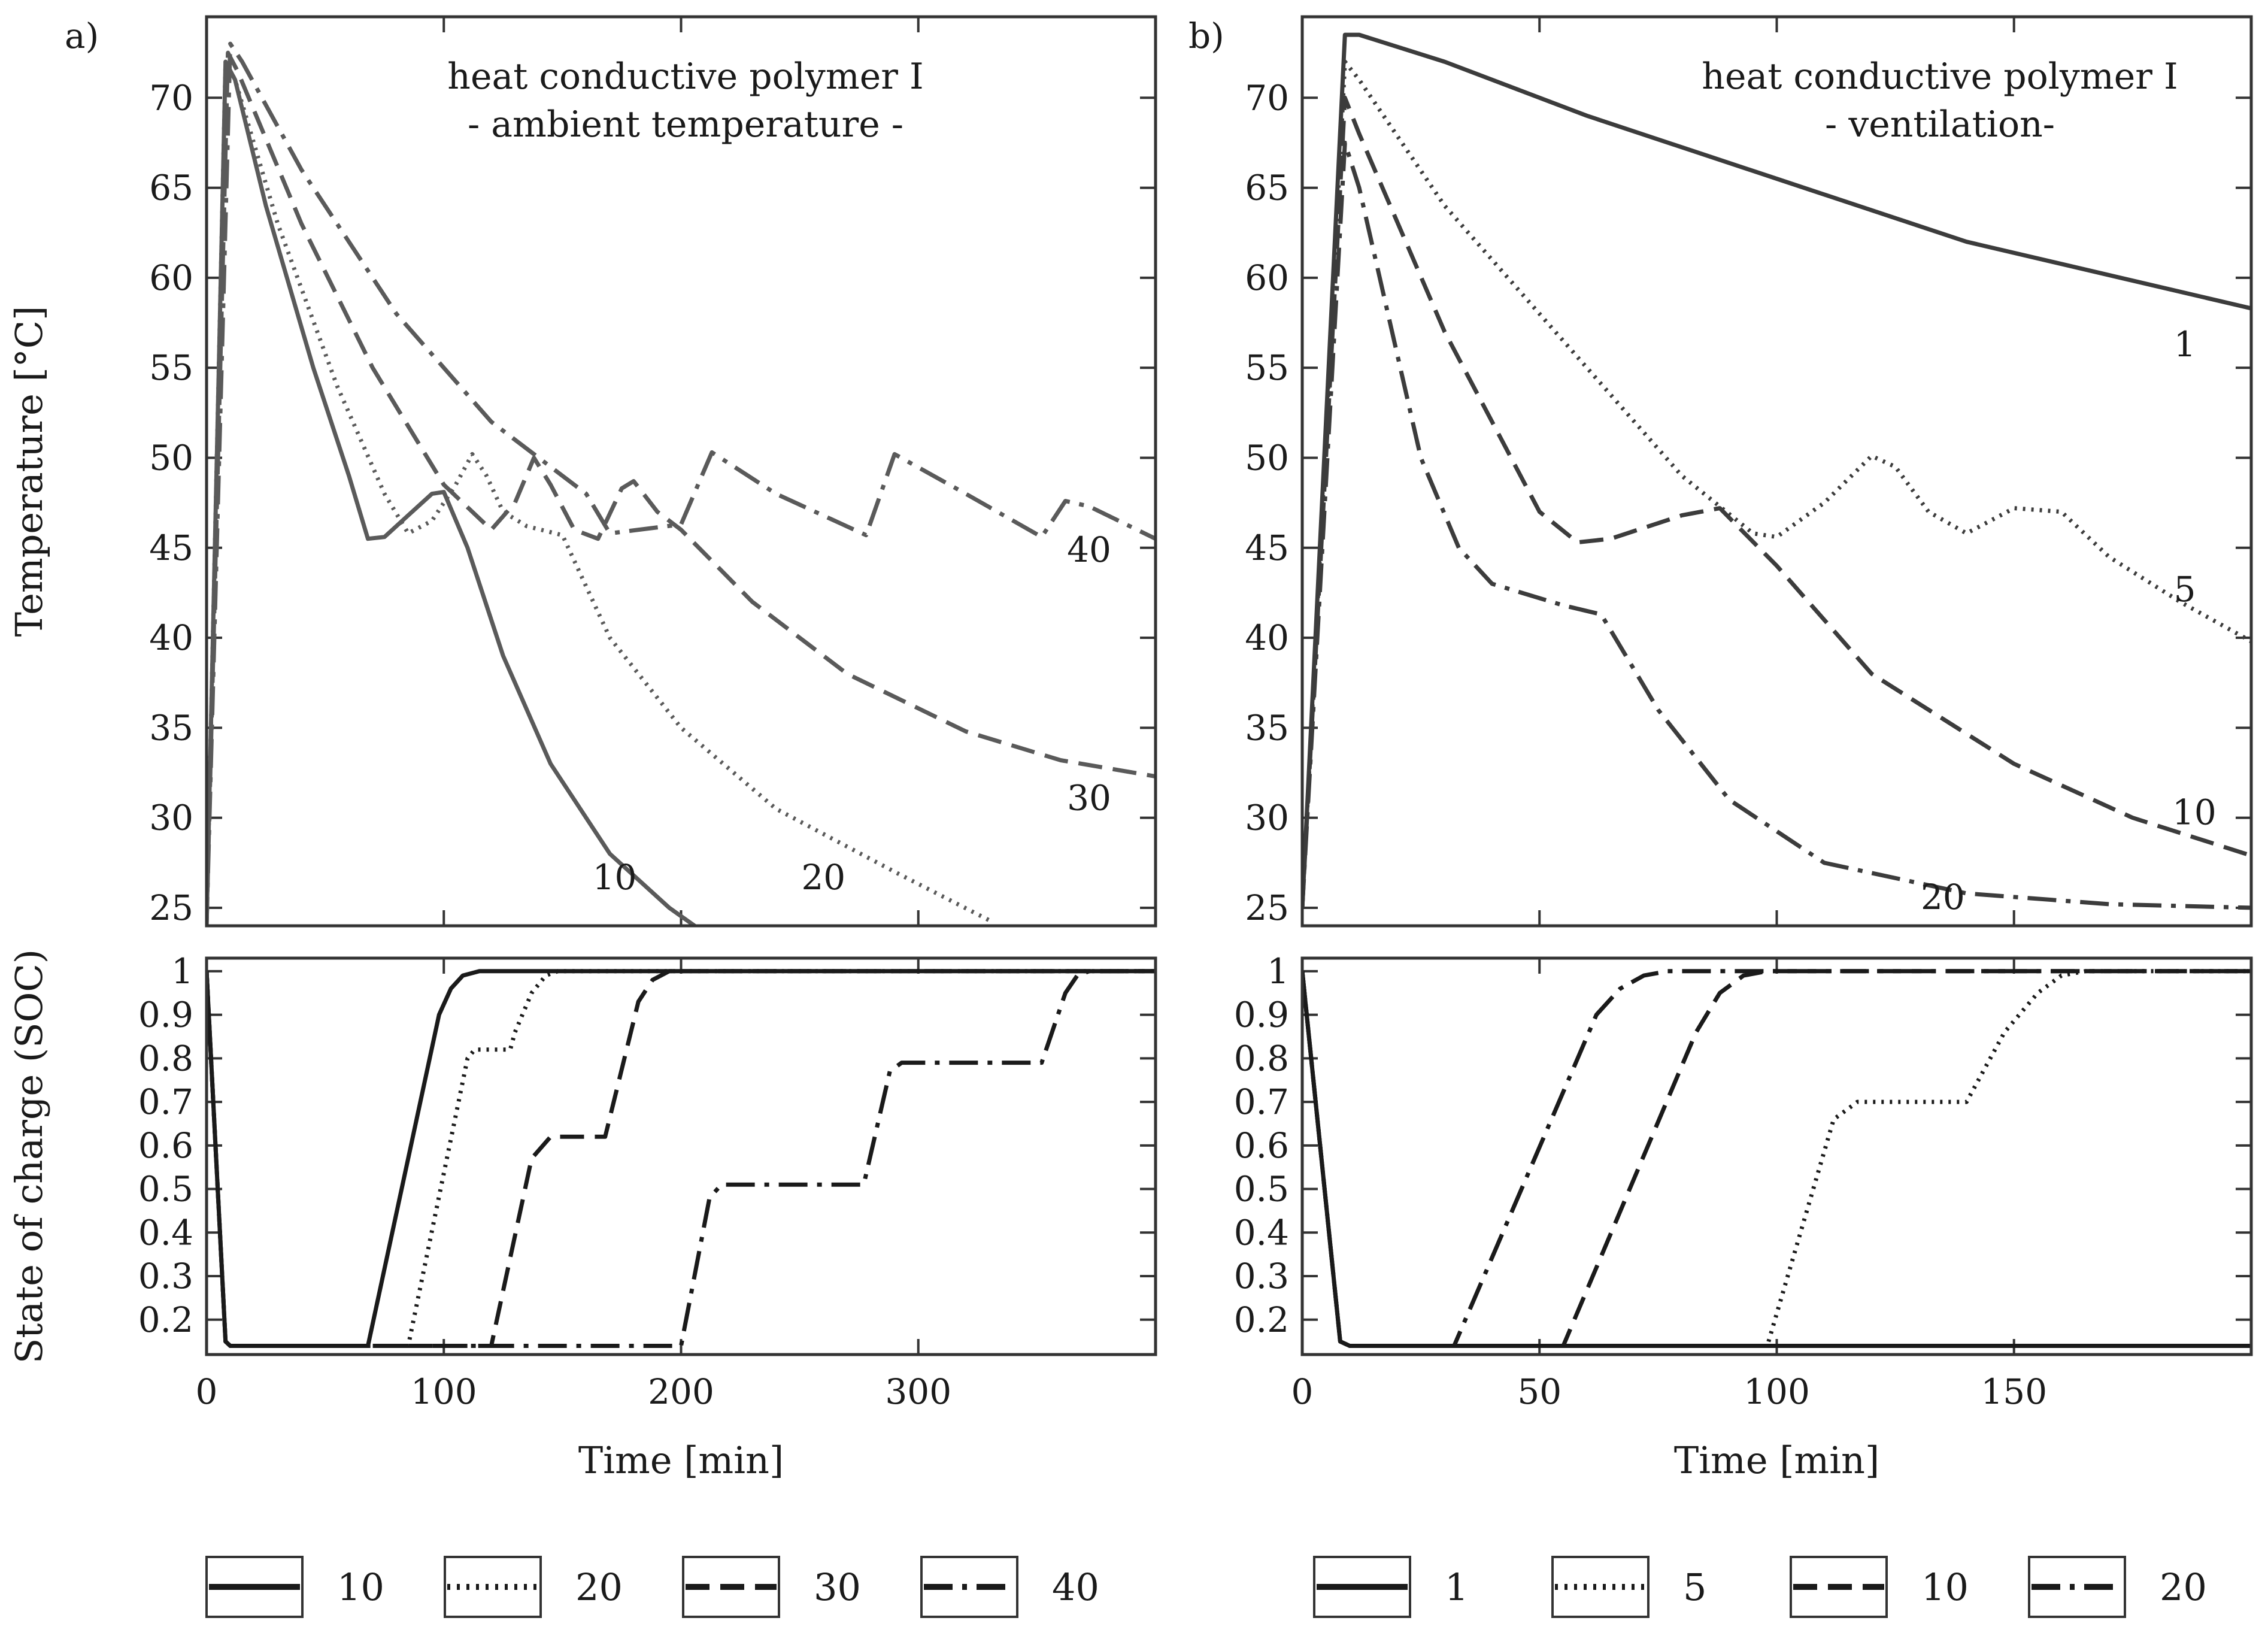 The image size is (2268, 1636). What do you see at coordinates (771, 1587) in the screenshot?
I see `legend-item-30: 30` at bounding box center [771, 1587].